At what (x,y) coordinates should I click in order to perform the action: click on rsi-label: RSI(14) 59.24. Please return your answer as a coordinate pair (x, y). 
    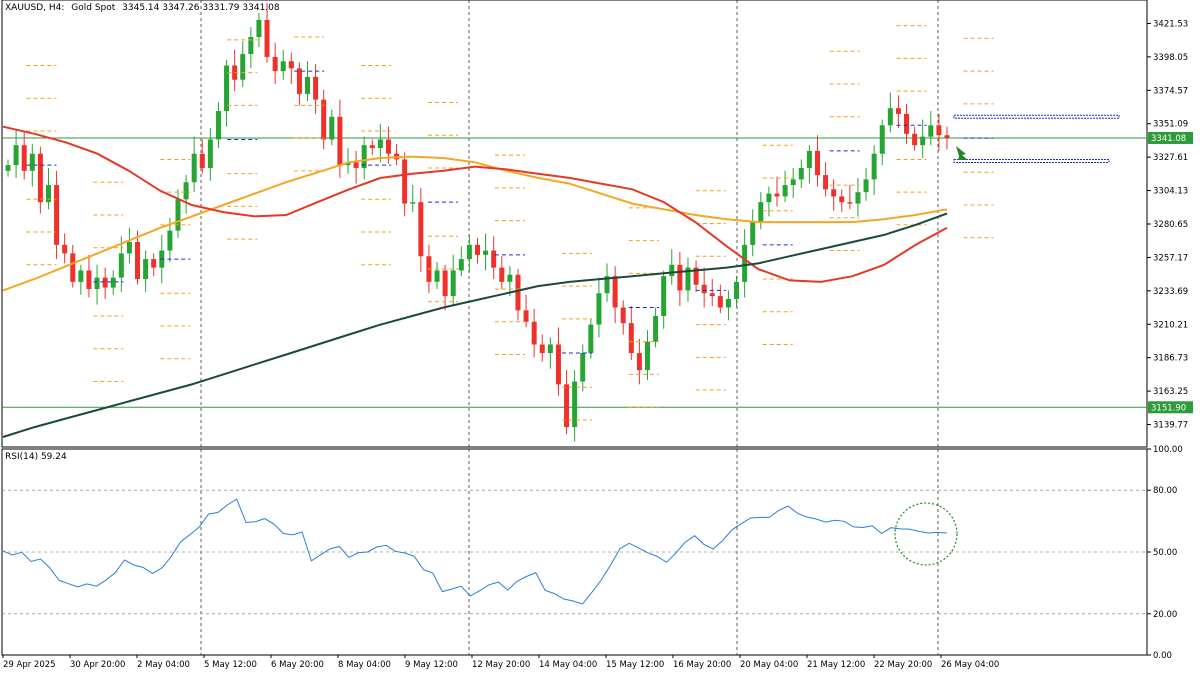
    Looking at the image, I should click on (36, 457).